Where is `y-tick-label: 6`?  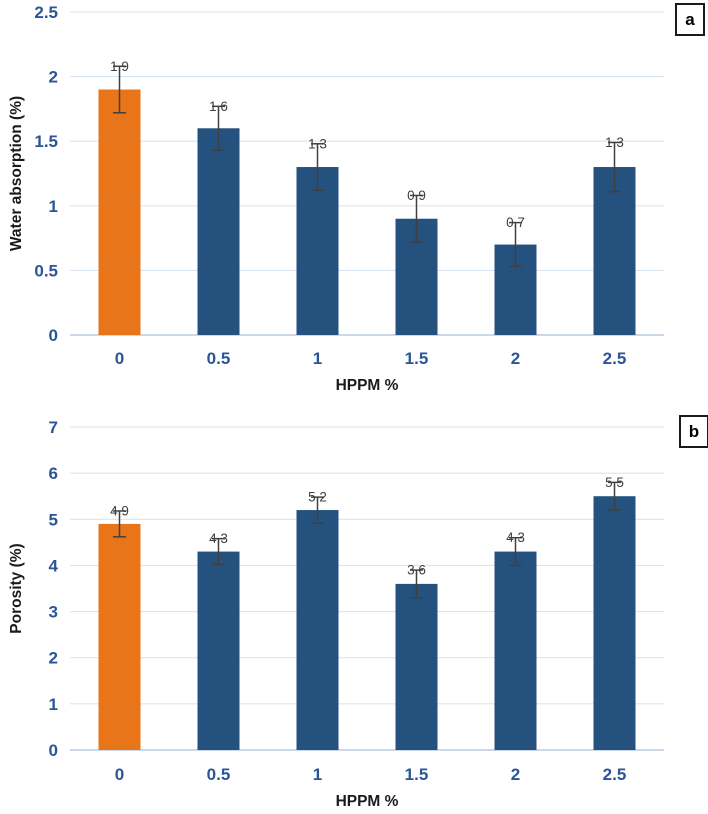 y-tick-label: 6 is located at coordinates (53, 473).